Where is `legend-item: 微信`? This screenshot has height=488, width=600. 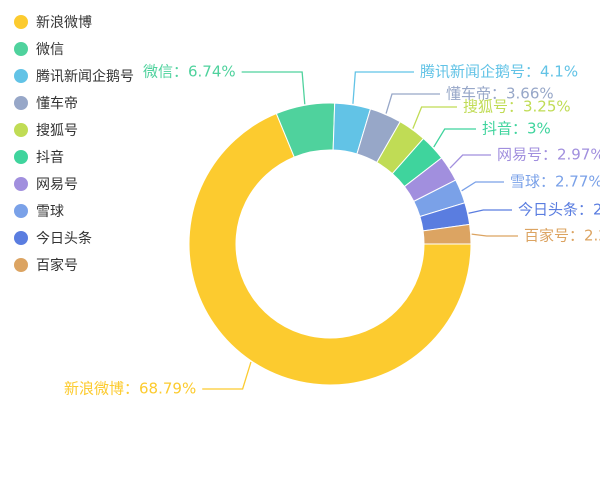 legend-item: 微信 is located at coordinates (74, 48).